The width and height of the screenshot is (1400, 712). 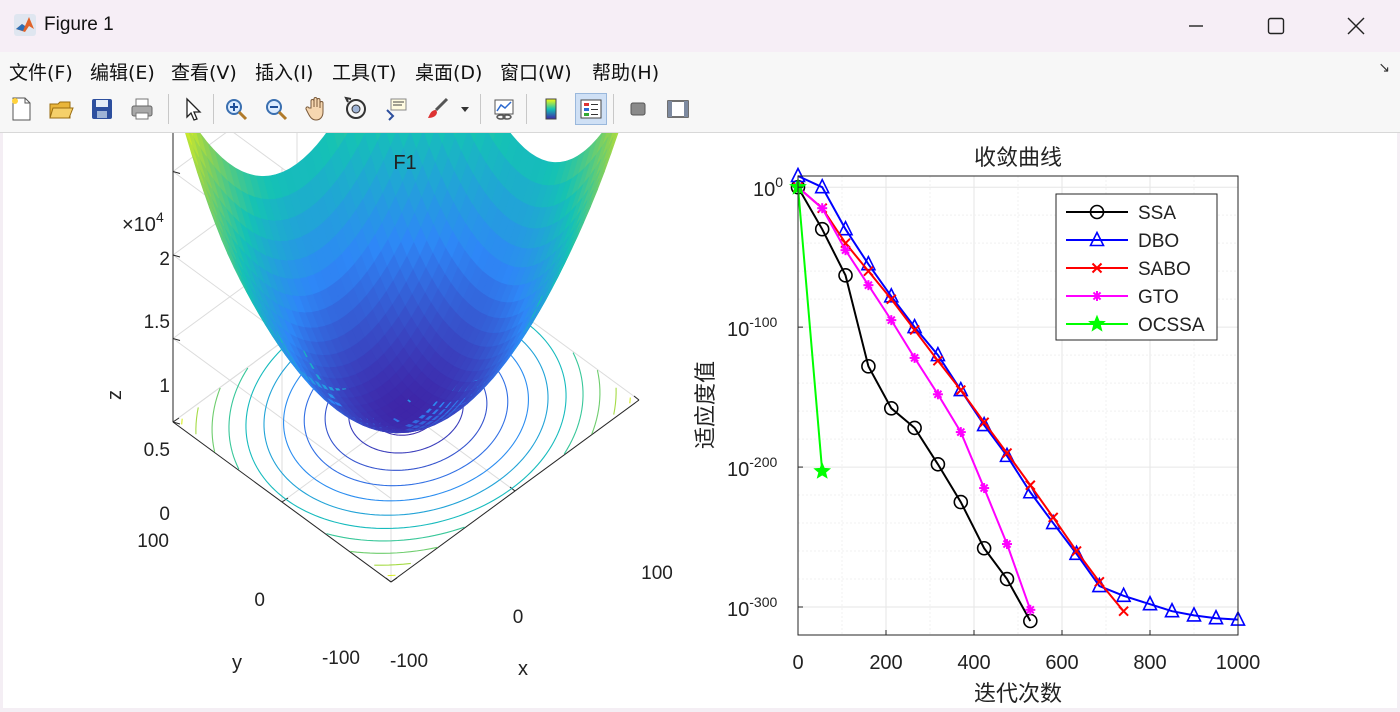 What do you see at coordinates (523, 669) in the screenshot?
I see `x-axis-label: x` at bounding box center [523, 669].